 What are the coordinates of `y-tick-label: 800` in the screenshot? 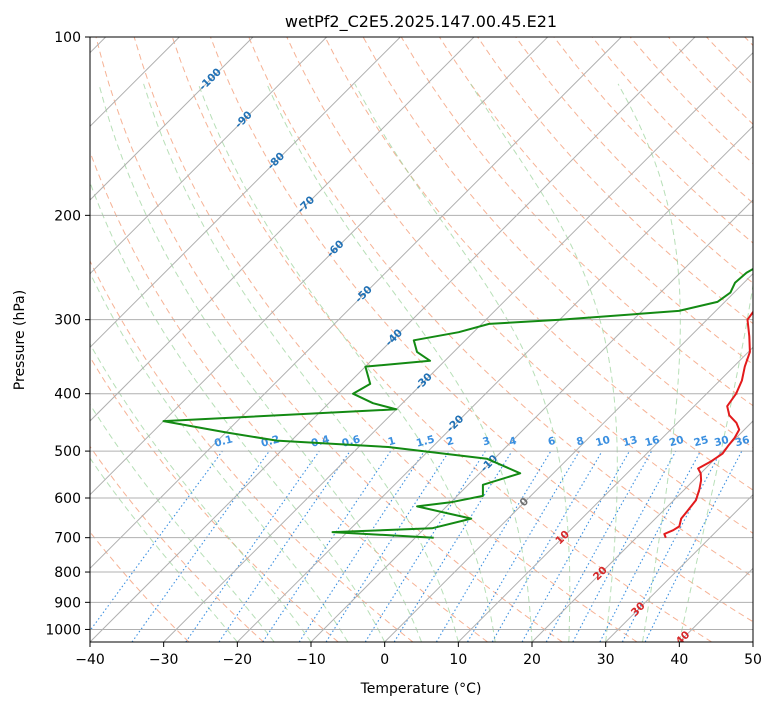 It's located at (67, 573).